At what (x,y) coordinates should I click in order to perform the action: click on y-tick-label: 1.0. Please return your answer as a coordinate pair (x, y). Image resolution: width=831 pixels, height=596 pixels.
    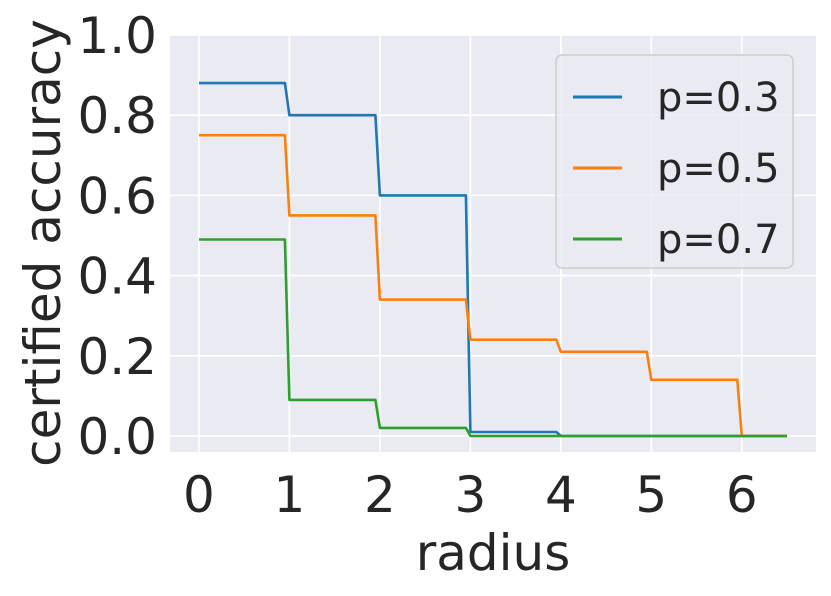
    Looking at the image, I should click on (117, 36).